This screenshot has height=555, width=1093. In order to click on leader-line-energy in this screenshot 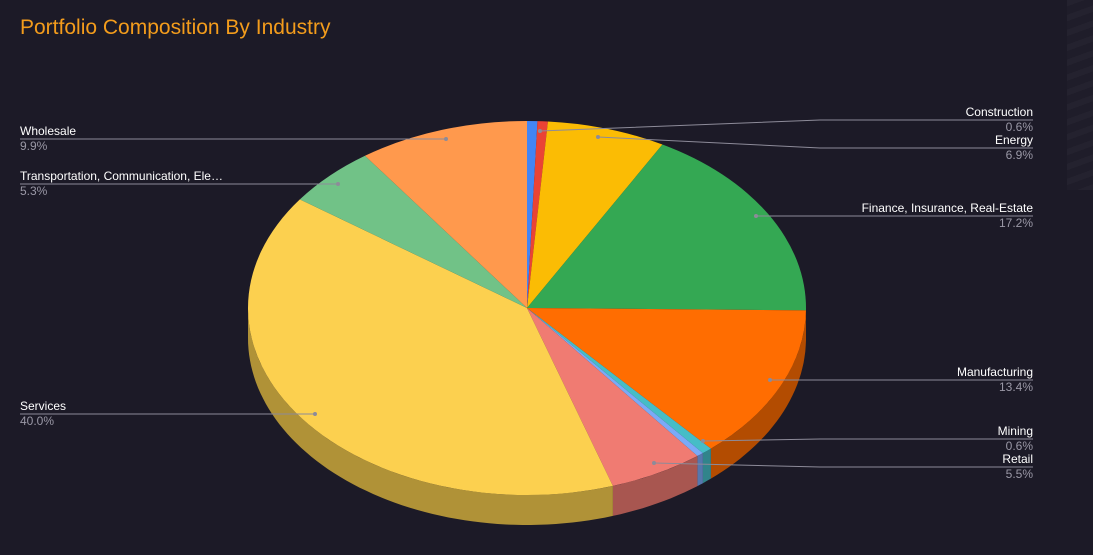, I will do `click(815, 142)`.